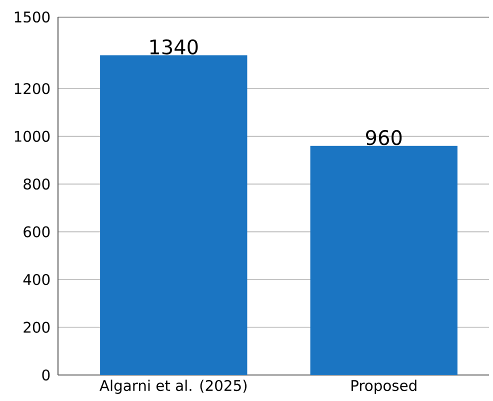 The width and height of the screenshot is (493, 401). Describe the element at coordinates (37, 184) in the screenshot. I see `y-tick-label: 800` at that location.